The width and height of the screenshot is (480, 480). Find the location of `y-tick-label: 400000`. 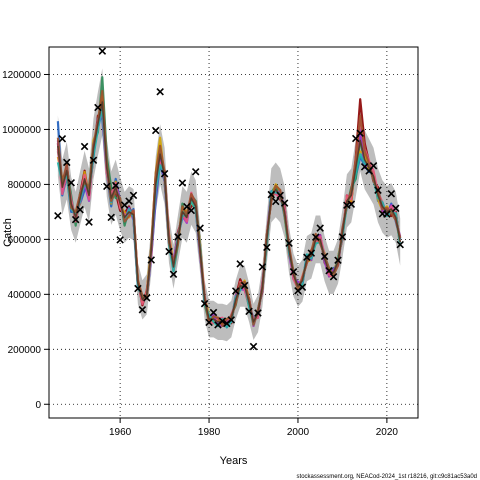

y-tick-label: 400000 is located at coordinates (25, 295).